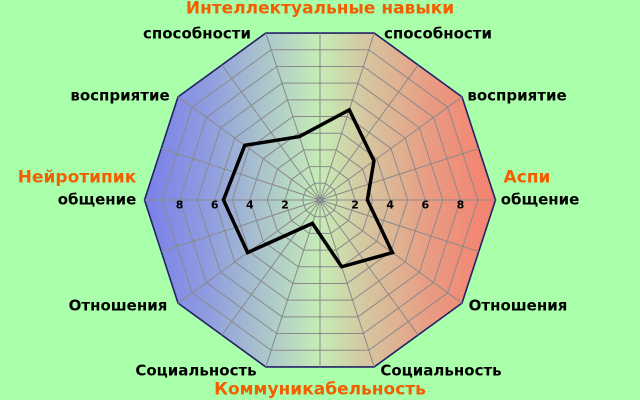 This screenshot has height=400, width=640. What do you see at coordinates (97, 199) in the screenshot?
I see `axis-label-communication-left: общение` at bounding box center [97, 199].